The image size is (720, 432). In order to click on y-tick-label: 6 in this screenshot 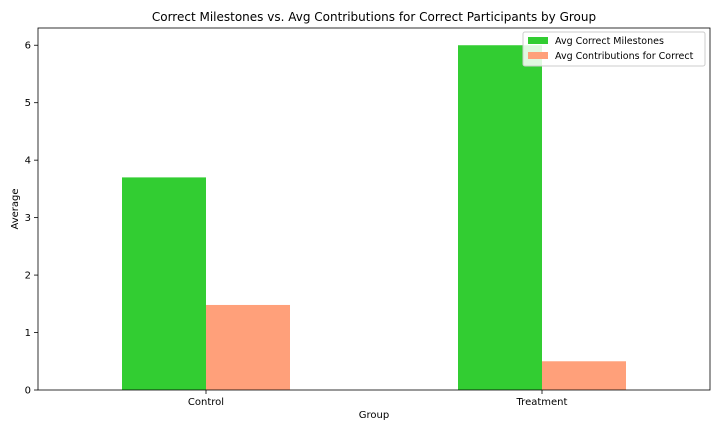, I will do `click(28, 46)`.